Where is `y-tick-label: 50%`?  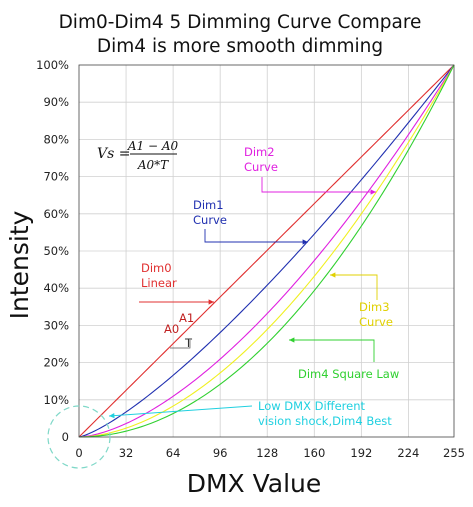
y-tick-label: 50% is located at coordinates (56, 251).